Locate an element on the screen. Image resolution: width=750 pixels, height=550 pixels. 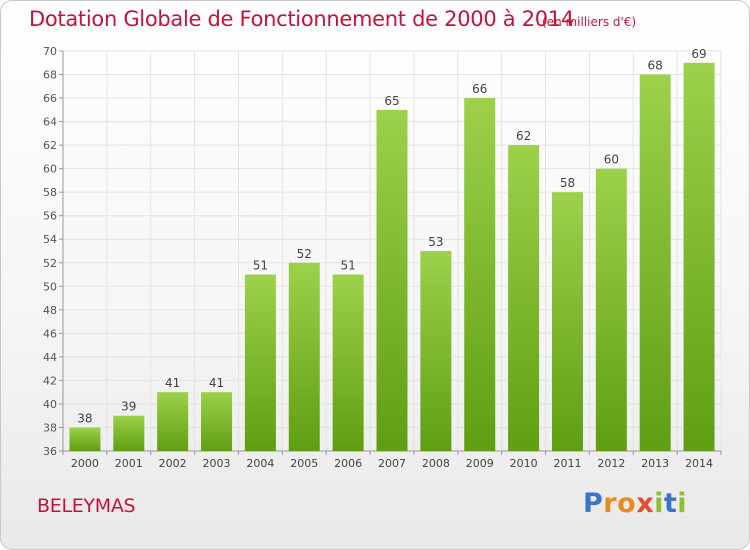
y-tick-label: 38 is located at coordinates (50, 427).